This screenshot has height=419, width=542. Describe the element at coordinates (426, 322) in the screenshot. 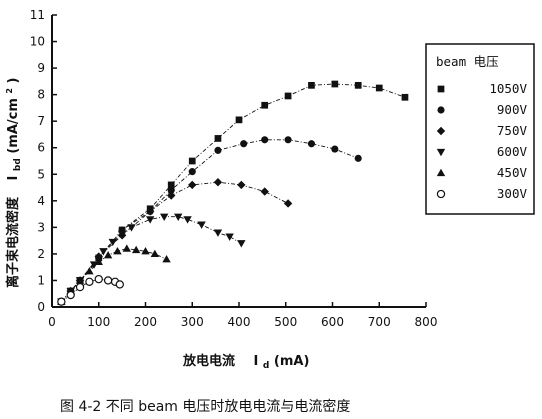

I see `x-tick-label-8: 800` at that location.